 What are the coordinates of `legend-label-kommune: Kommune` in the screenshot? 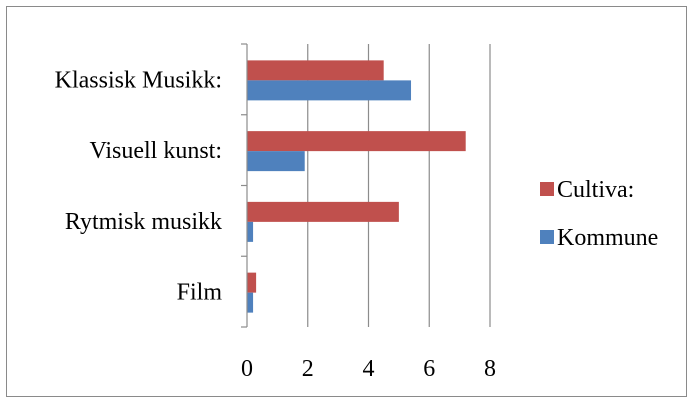 It's located at (607, 238).